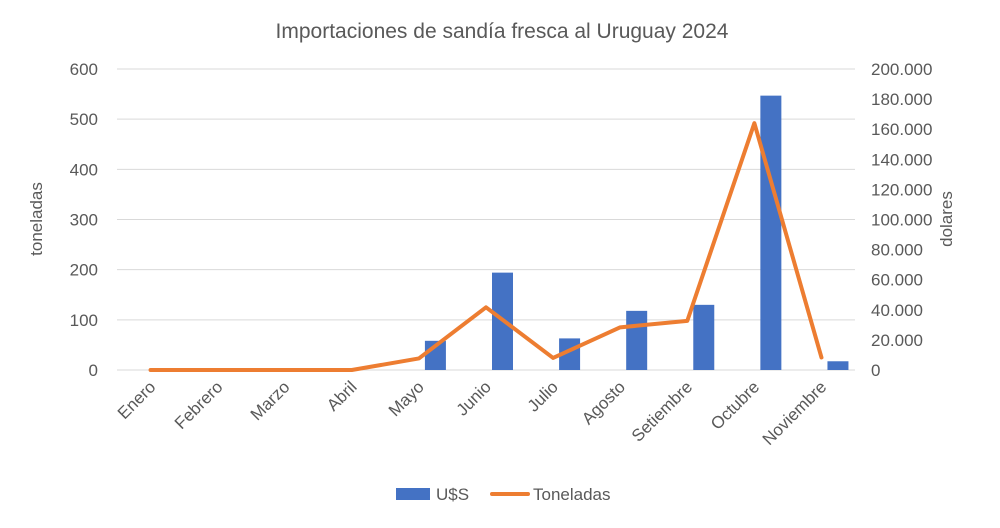 This screenshot has height=528, width=1000. Describe the element at coordinates (897, 310) in the screenshot. I see `y-right-tick-label: 40.000` at that location.